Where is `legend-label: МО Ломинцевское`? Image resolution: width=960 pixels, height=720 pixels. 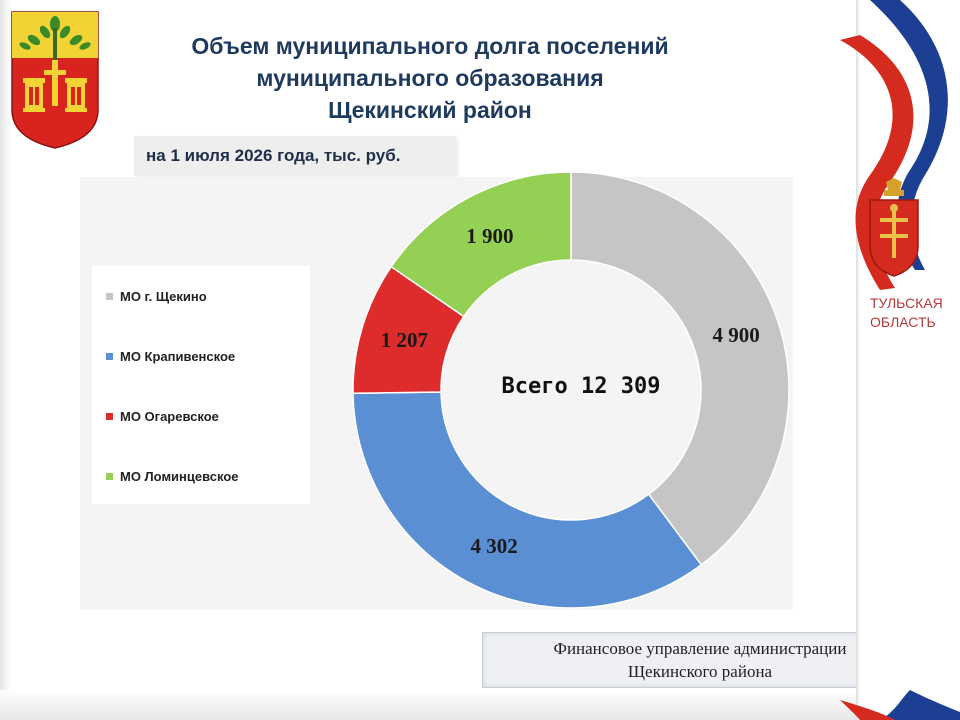 legend-label: МО Ломинцевское is located at coordinates (179, 476).